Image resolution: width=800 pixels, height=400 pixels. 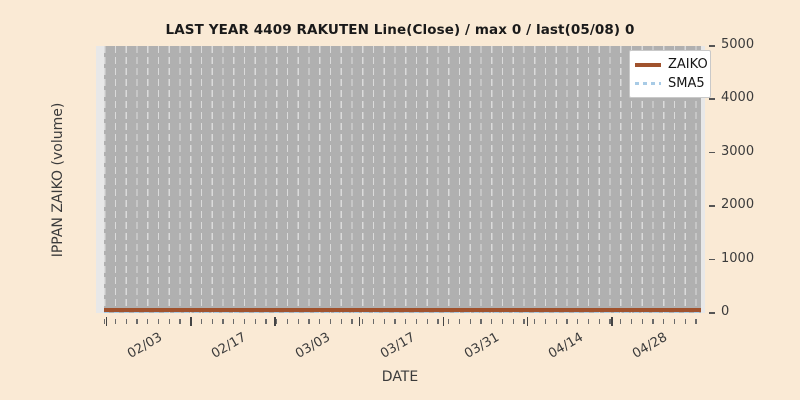 What do you see at coordinates (400, 377) in the screenshot?
I see `x-axis-title: DATE` at bounding box center [400, 377].